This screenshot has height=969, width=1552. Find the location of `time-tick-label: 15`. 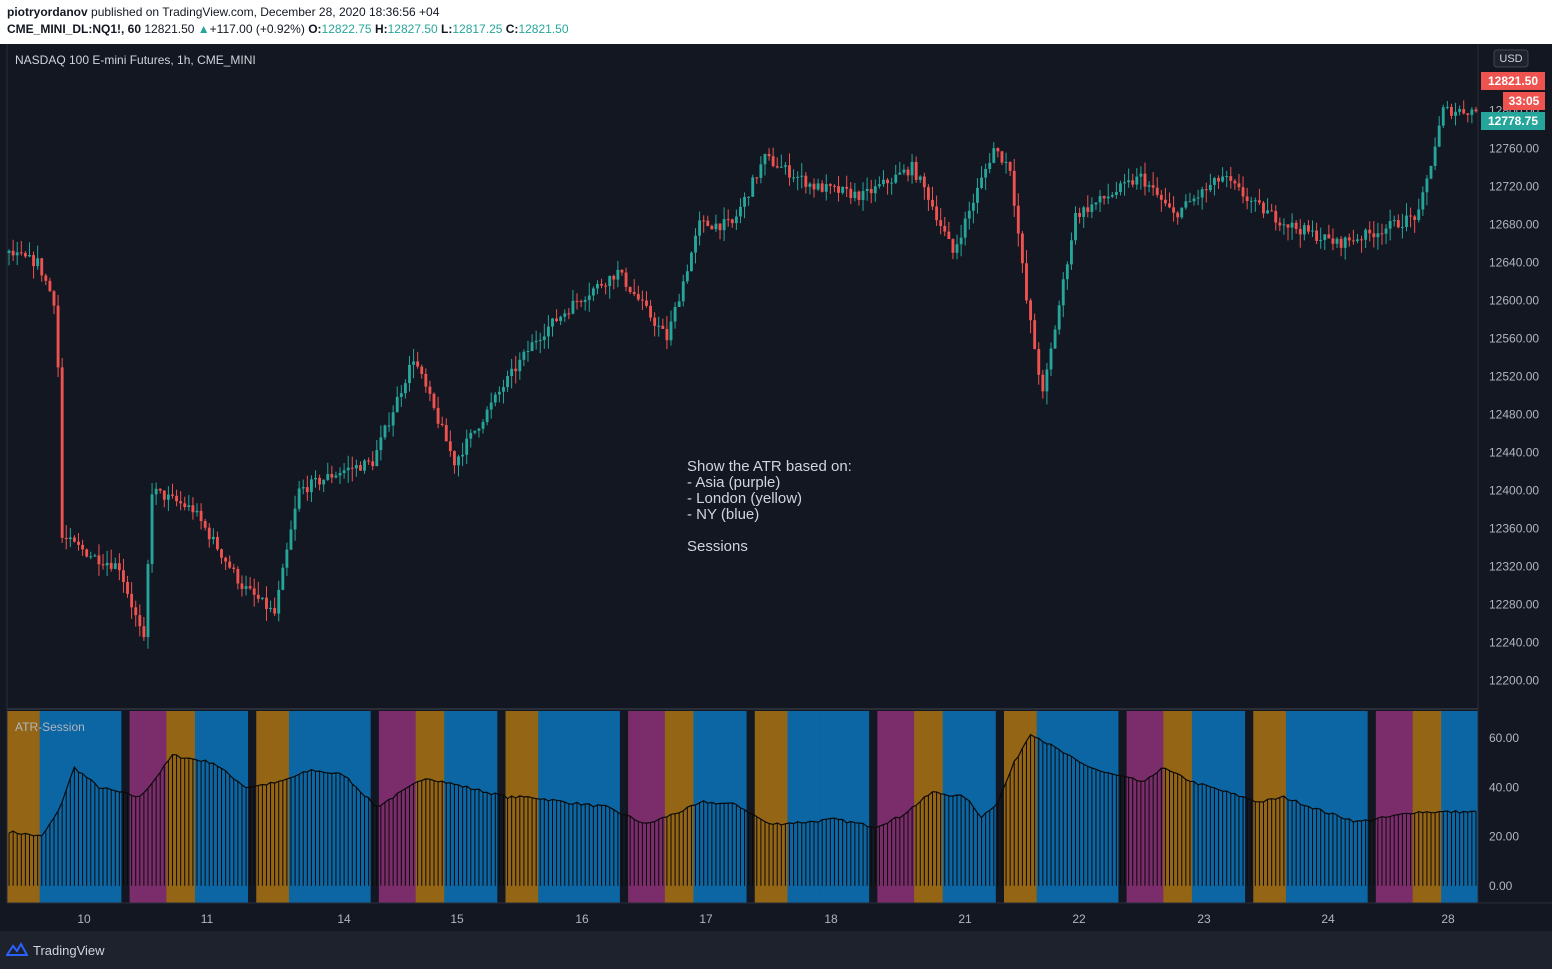

time-tick-label: 15 is located at coordinates (457, 919).